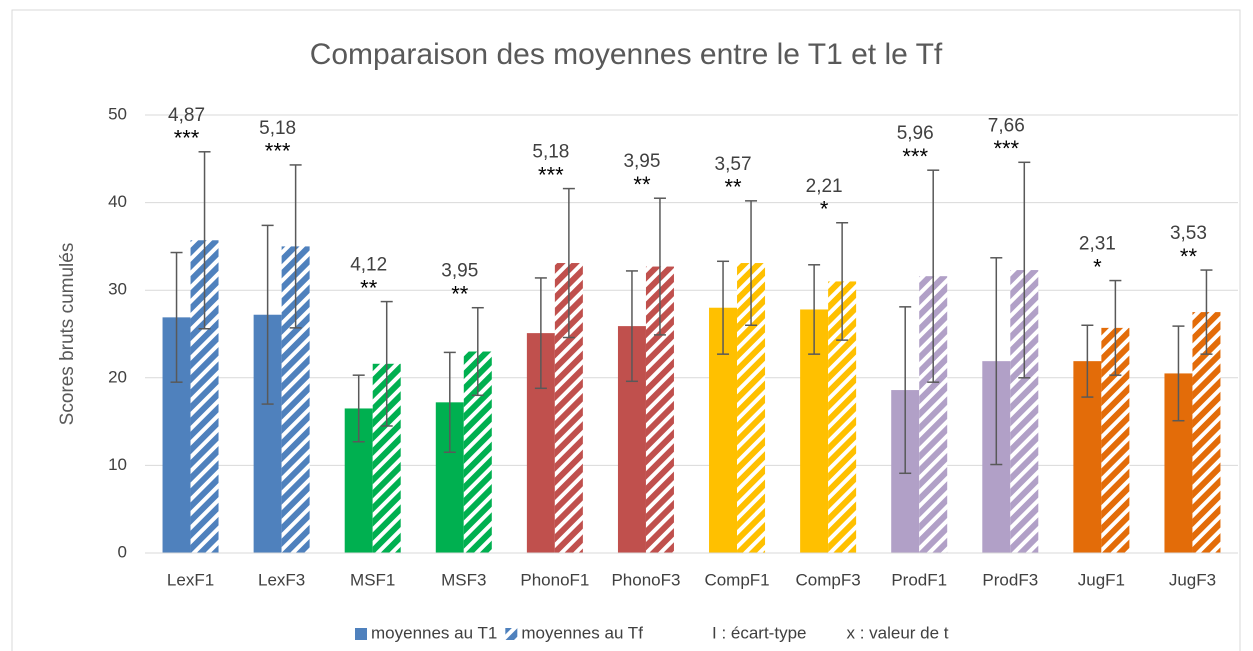 The image size is (1253, 651). What do you see at coordinates (1192, 579) in the screenshot?
I see `x-tick-label: JugF3` at bounding box center [1192, 579].